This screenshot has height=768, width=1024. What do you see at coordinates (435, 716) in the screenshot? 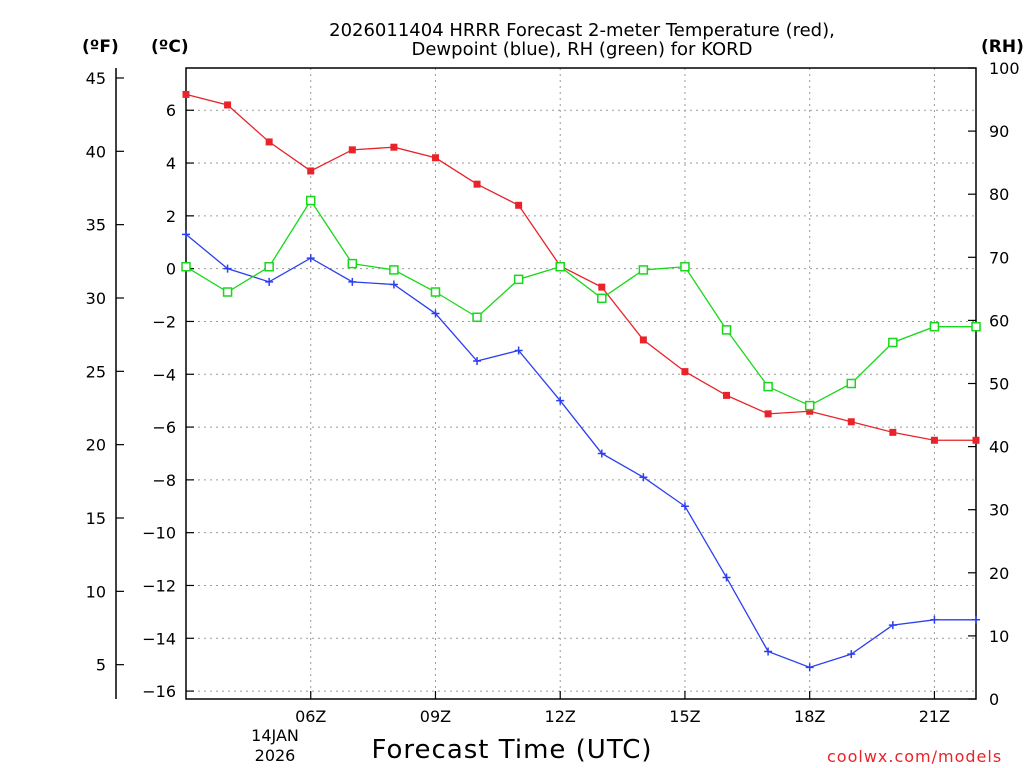
I see `x-tick-label: 09Z` at bounding box center [435, 716].